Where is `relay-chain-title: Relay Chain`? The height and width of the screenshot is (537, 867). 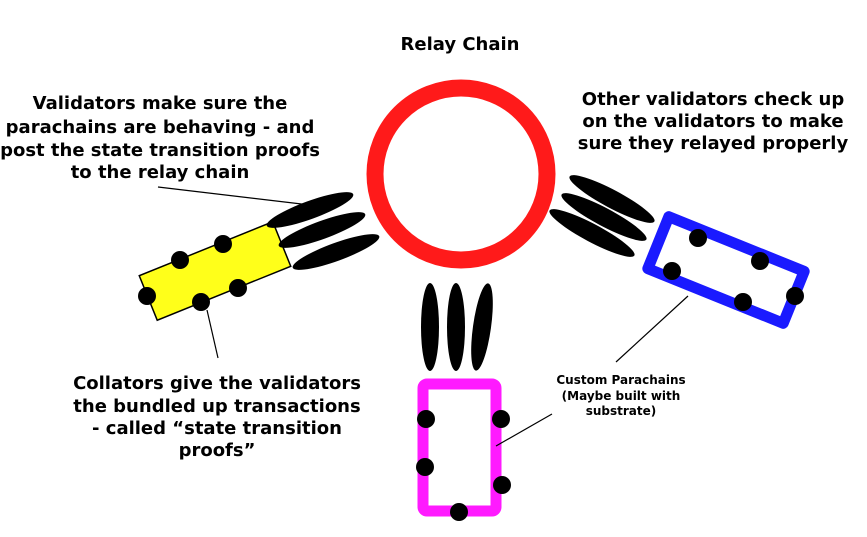 relay-chain-title: Relay Chain is located at coordinates (460, 44).